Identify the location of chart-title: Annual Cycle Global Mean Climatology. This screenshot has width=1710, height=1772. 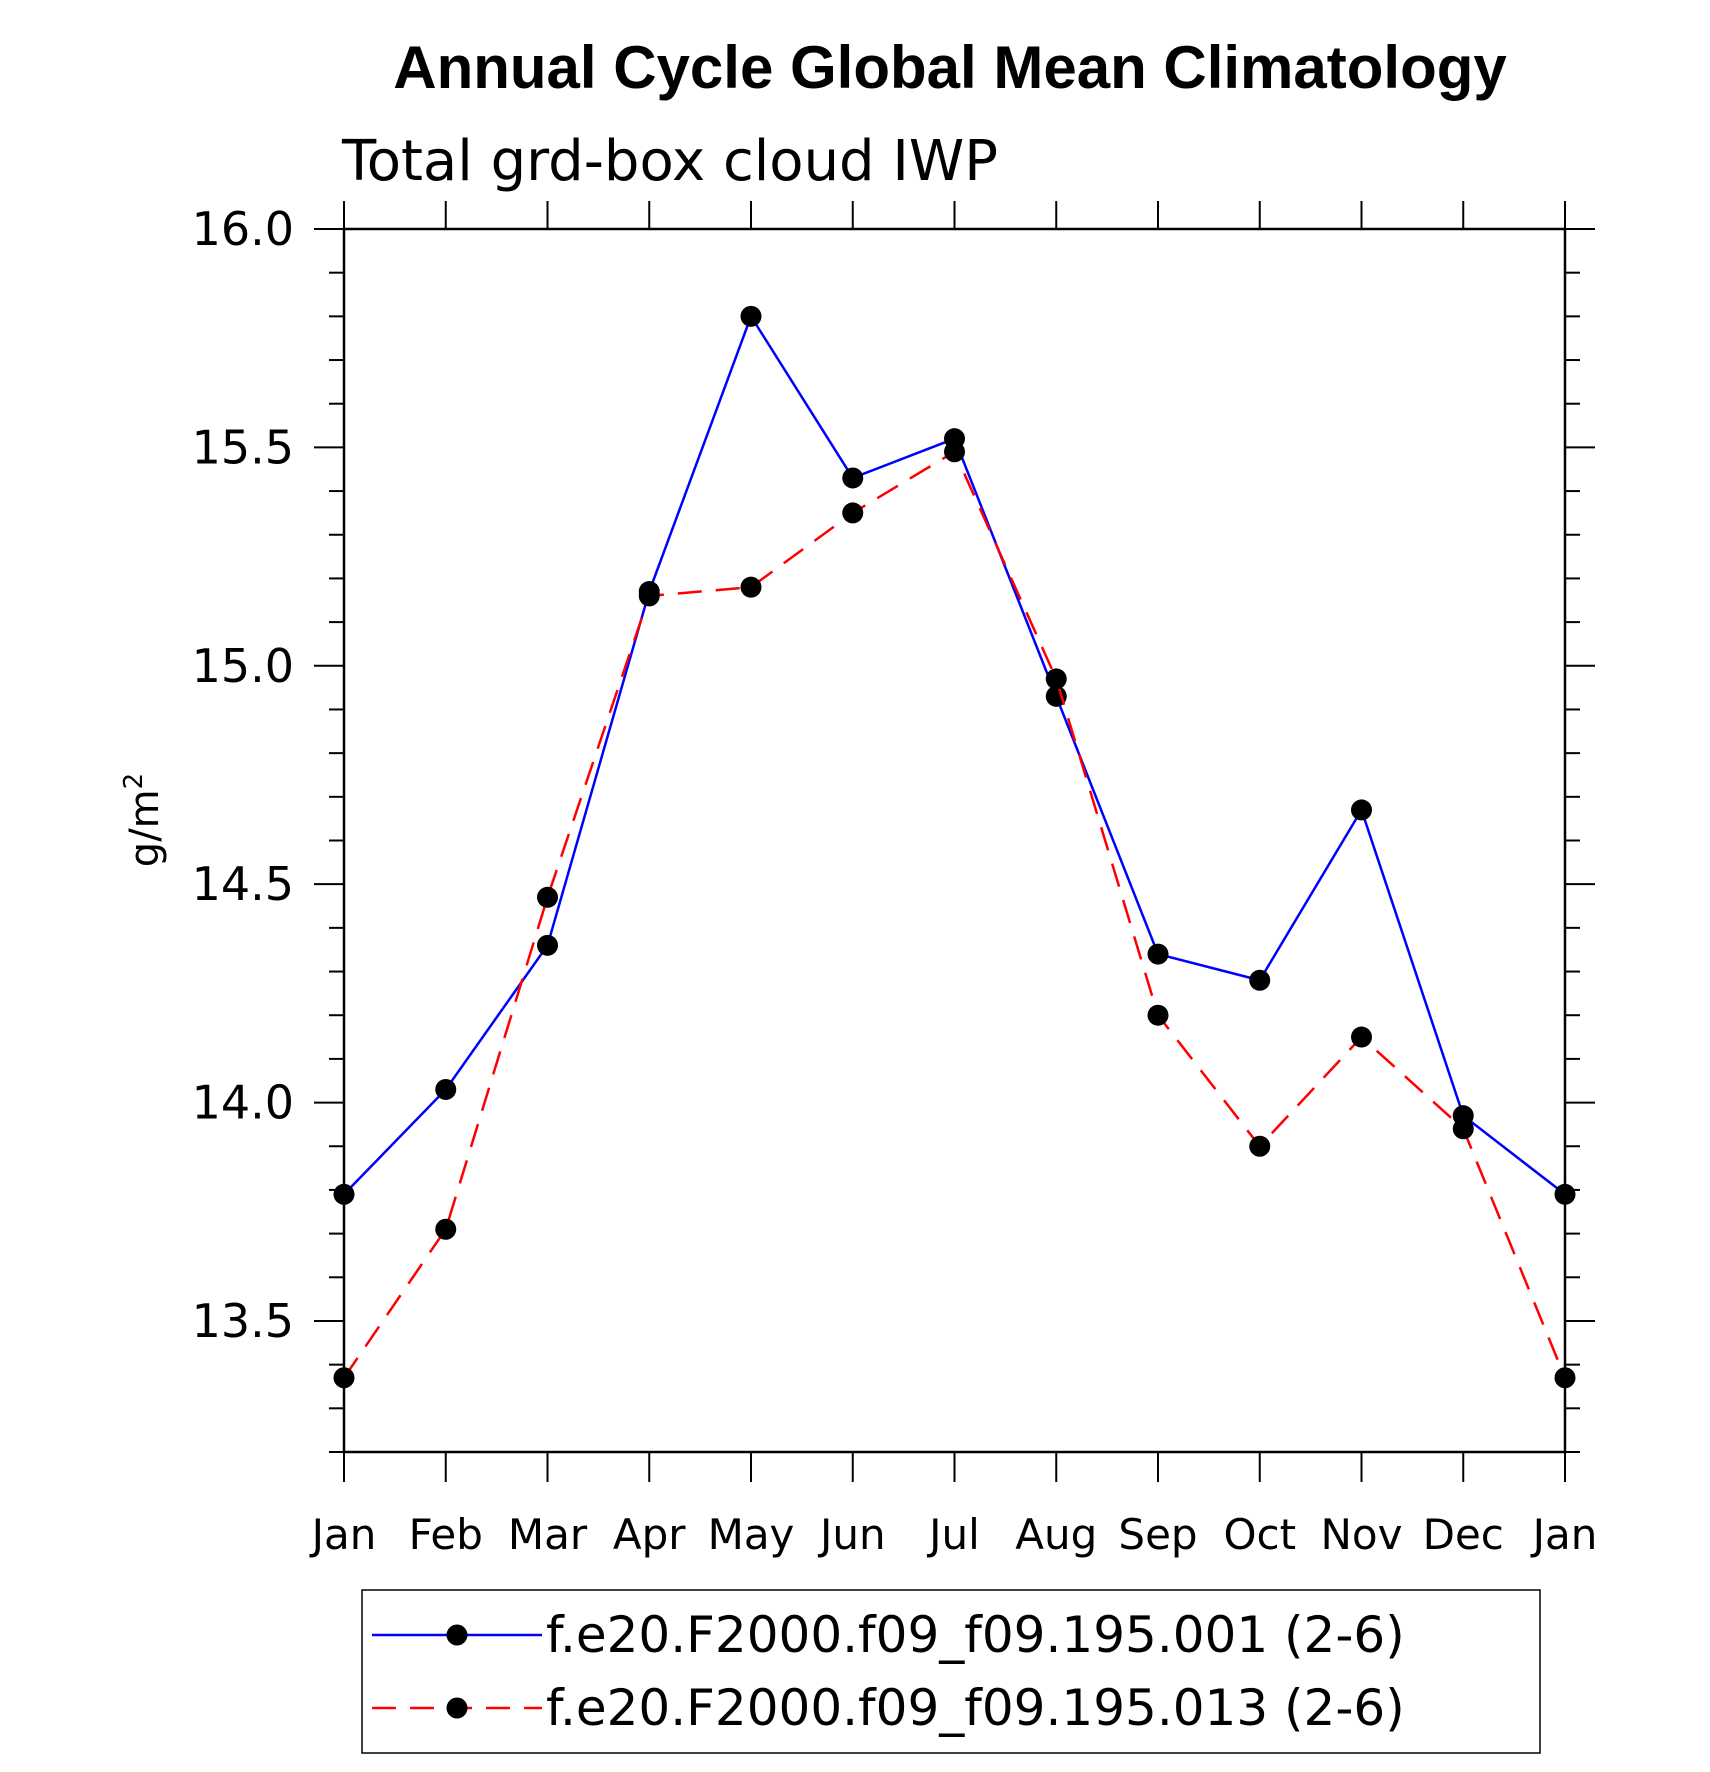
(950, 67).